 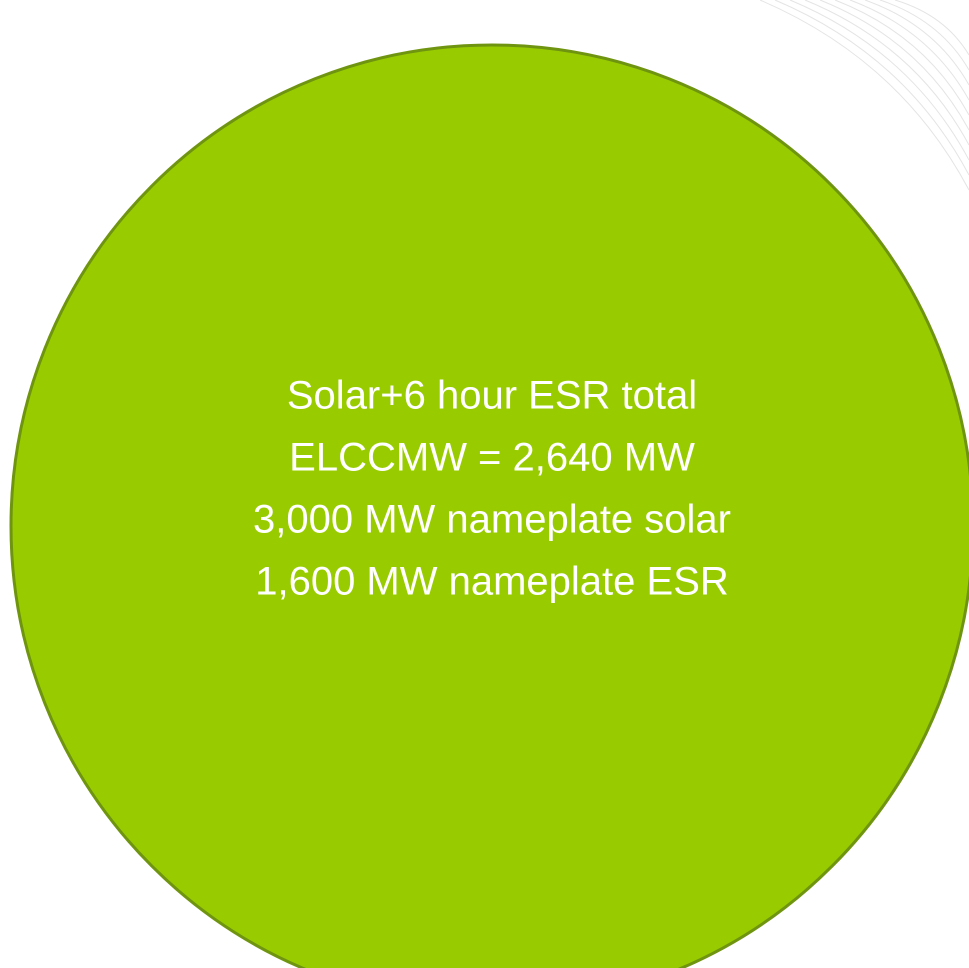 I want to click on text-line: ELCCMW = 2,640 MW, so click(x=492, y=458).